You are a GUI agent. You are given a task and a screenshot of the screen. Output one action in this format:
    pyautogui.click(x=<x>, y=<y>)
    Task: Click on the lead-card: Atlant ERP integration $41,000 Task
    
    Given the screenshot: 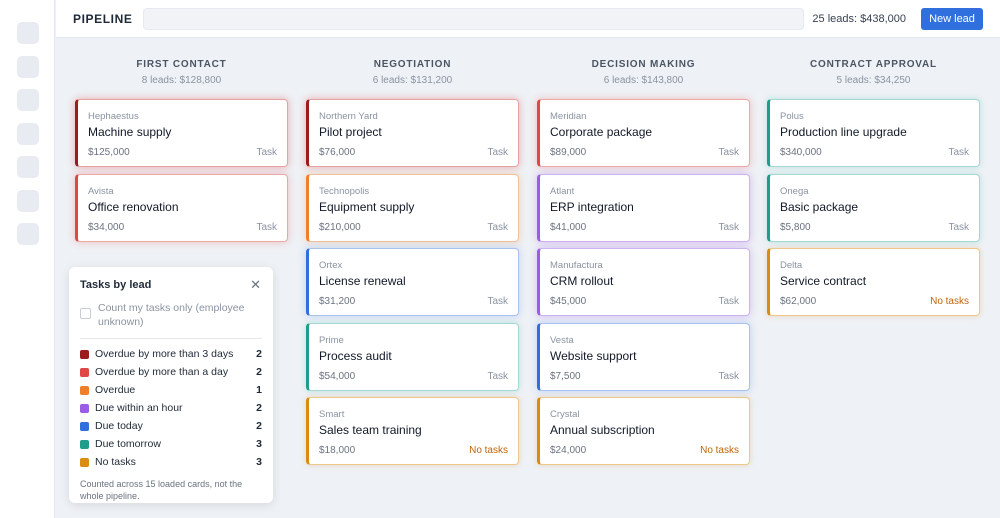 What is the action you would take?
    pyautogui.click(x=643, y=207)
    